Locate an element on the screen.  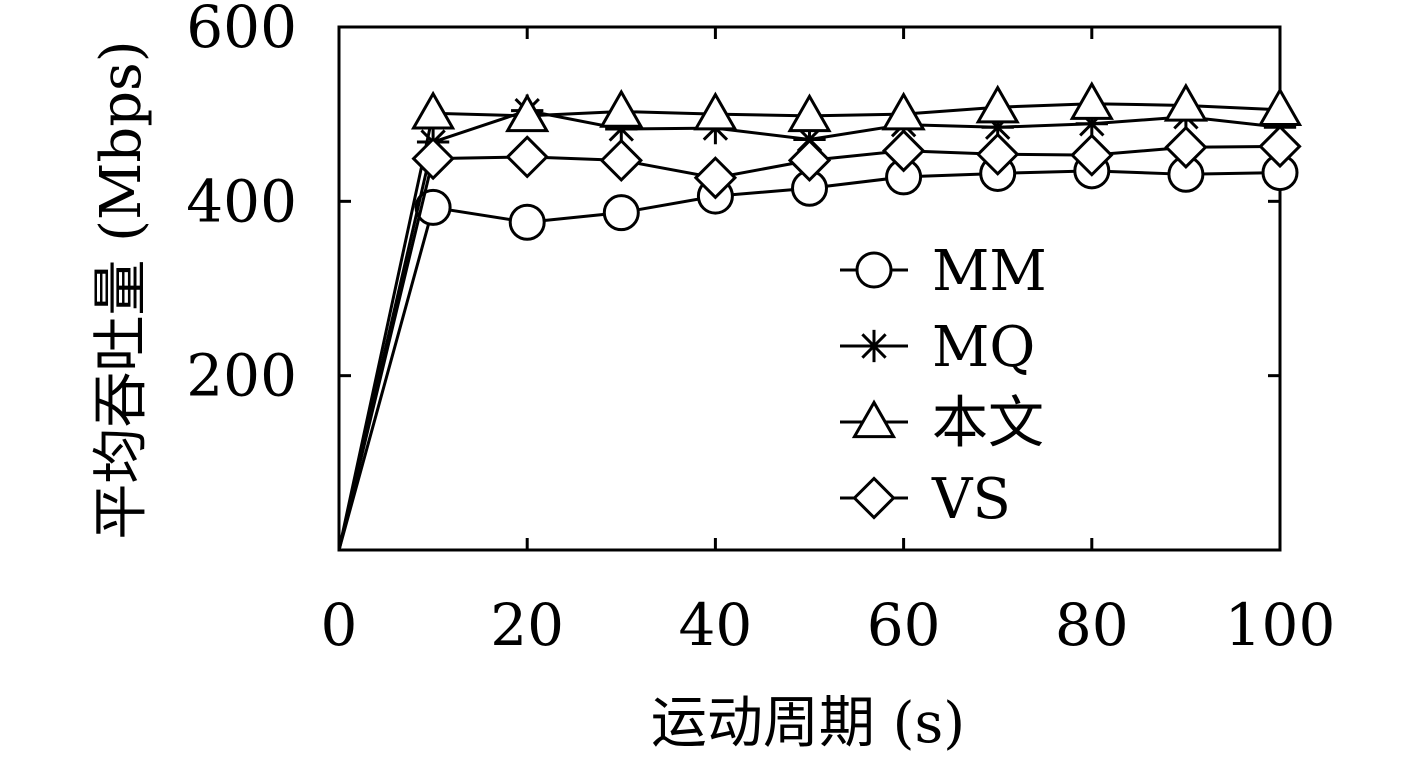
y-tick-label: 600 is located at coordinates (241, 30).